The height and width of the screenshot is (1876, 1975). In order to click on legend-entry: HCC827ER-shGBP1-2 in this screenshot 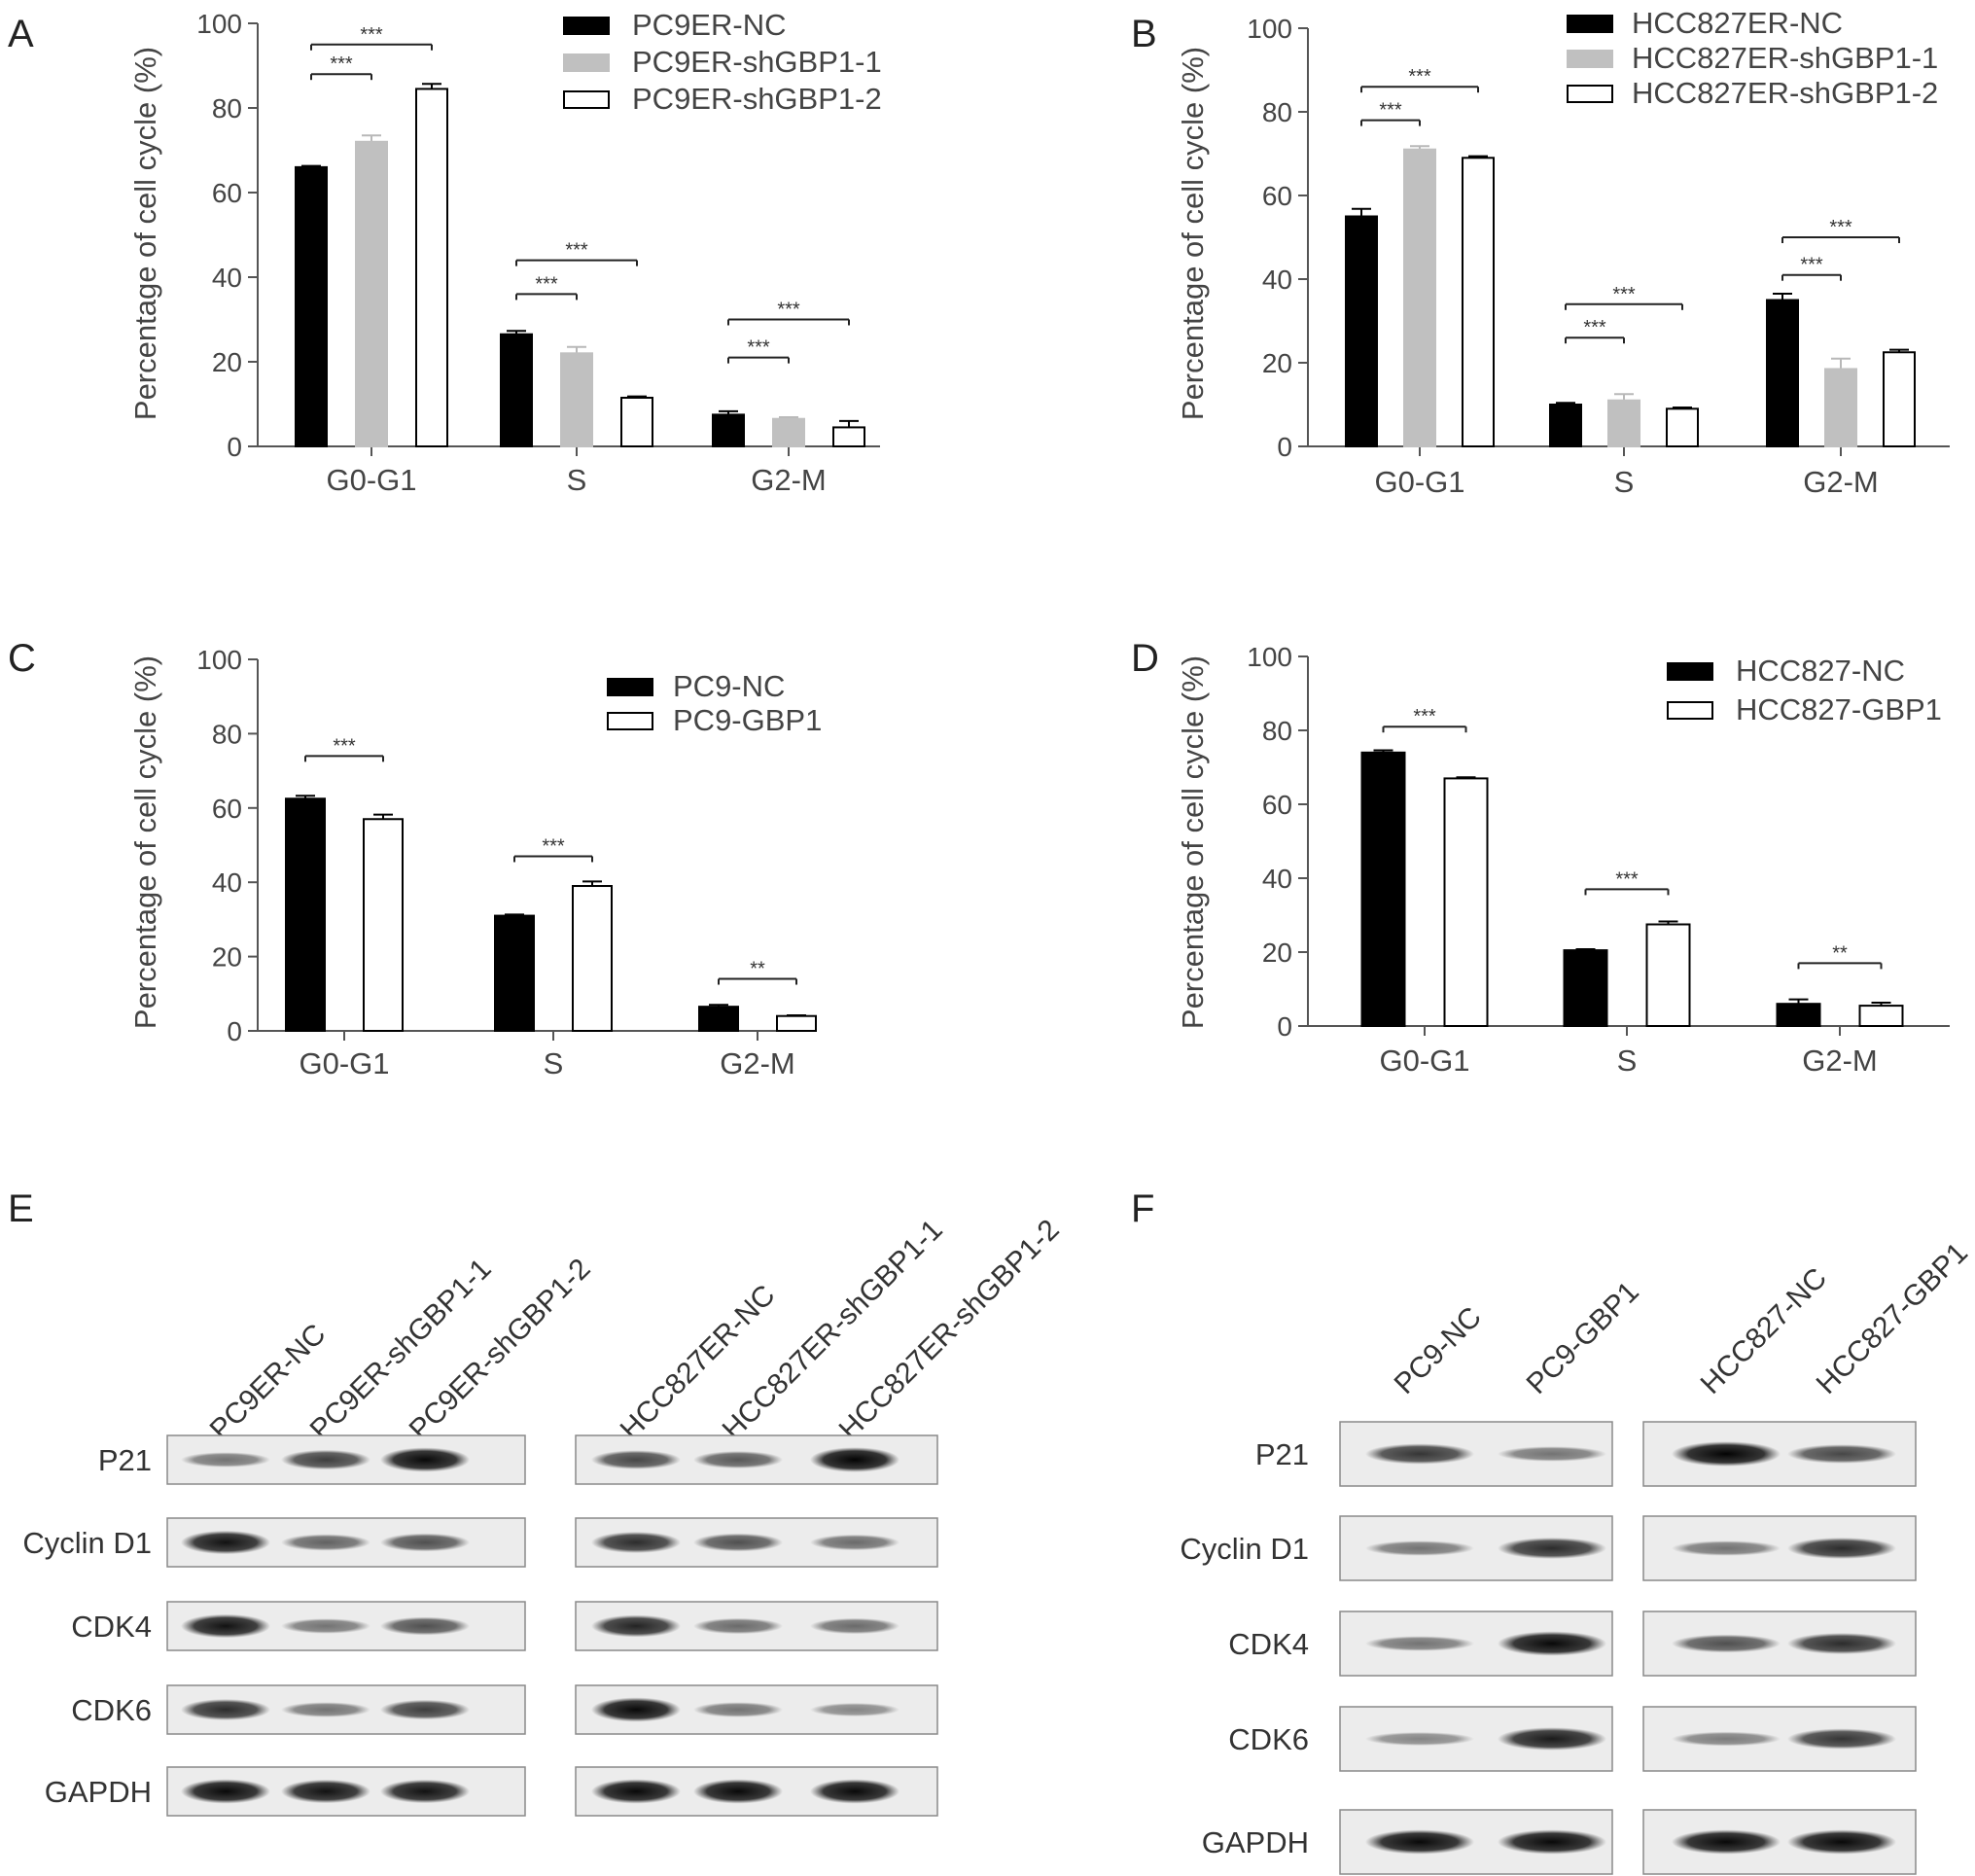, I will do `click(1785, 93)`.